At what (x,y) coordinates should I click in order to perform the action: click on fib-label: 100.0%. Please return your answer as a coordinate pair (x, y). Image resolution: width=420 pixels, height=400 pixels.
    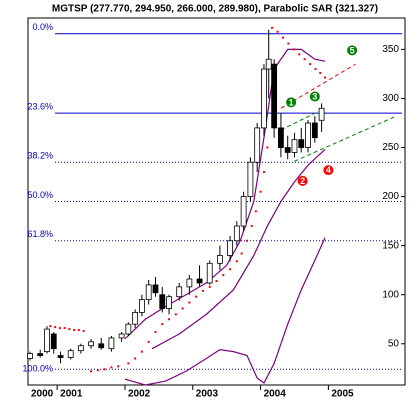
    Looking at the image, I should click on (37, 369).